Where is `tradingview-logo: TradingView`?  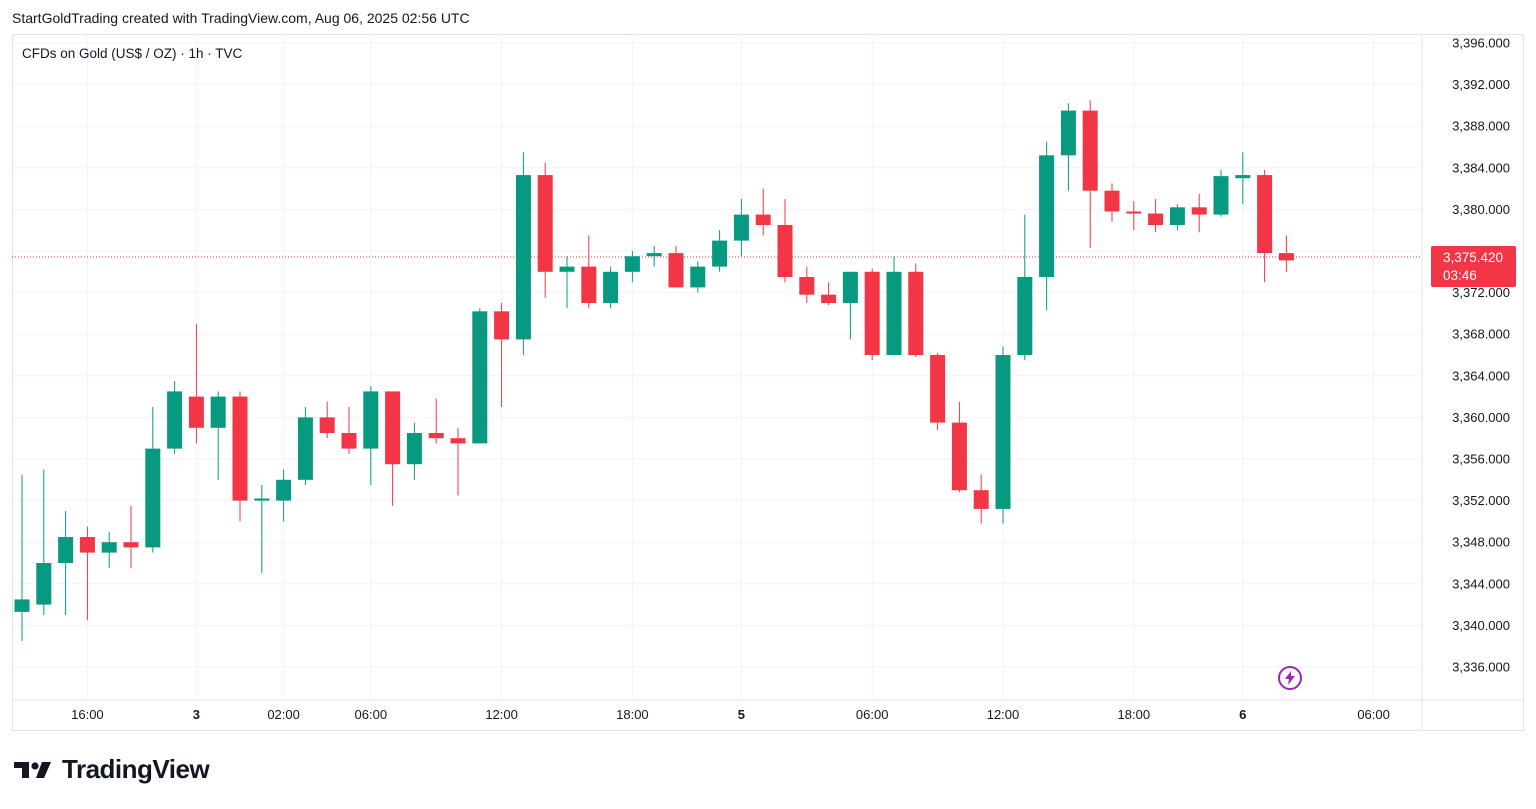 tradingview-logo: TradingView is located at coordinates (112, 769).